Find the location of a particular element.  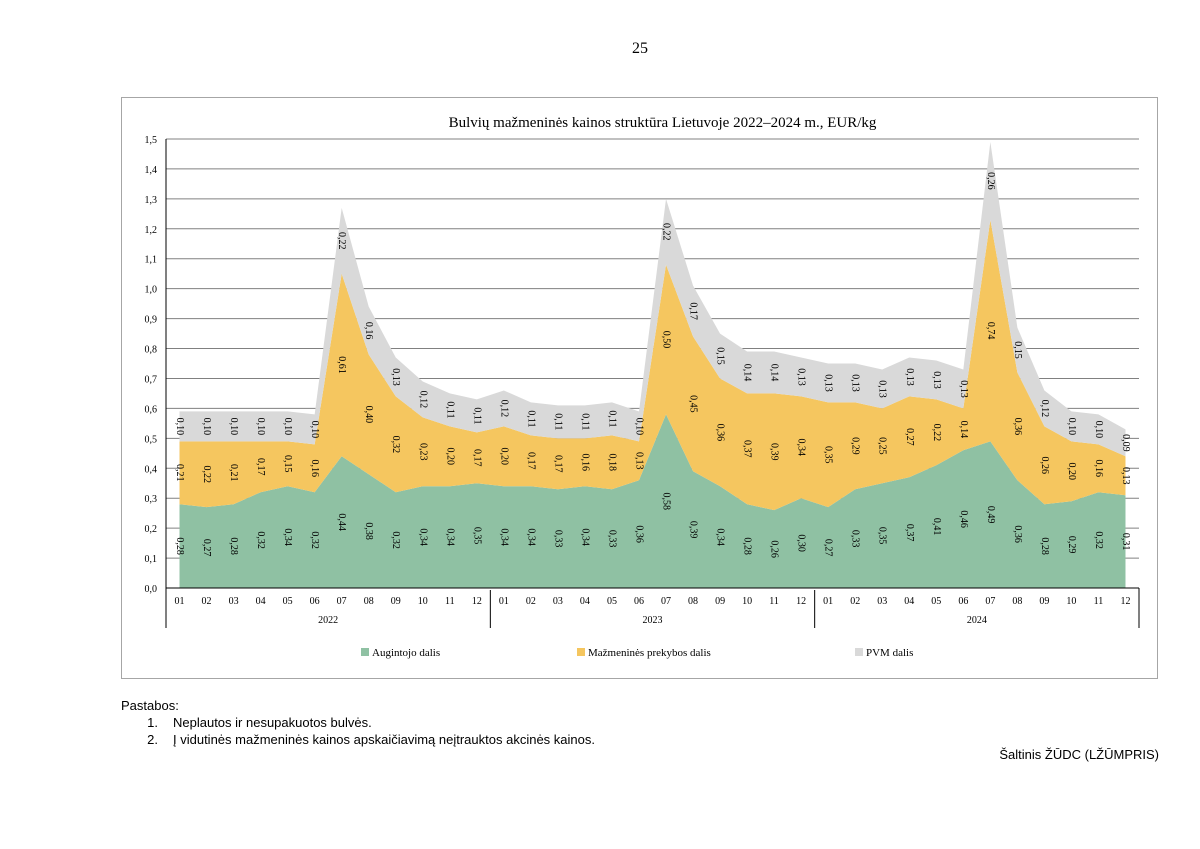

data-label: 0,49 is located at coordinates (990, 515).